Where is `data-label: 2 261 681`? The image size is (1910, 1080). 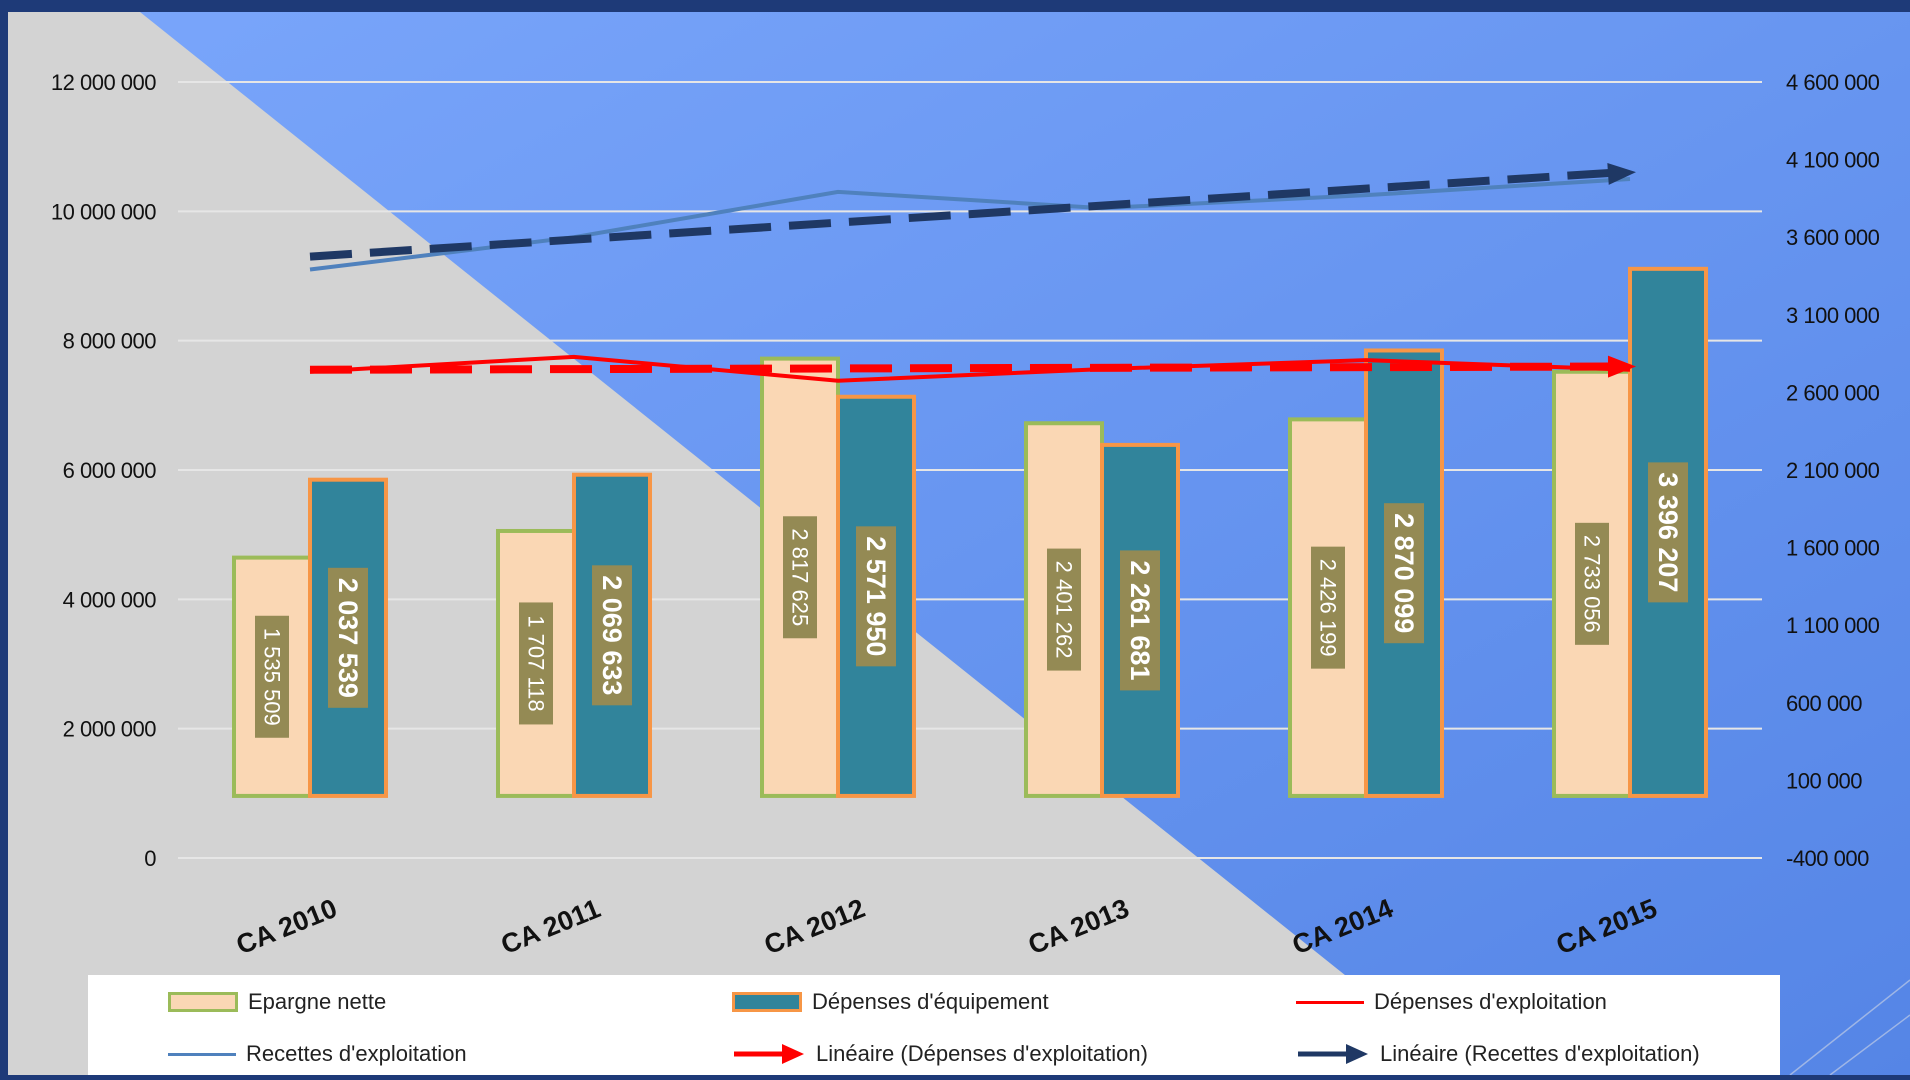 data-label: 2 261 681 is located at coordinates (1140, 620).